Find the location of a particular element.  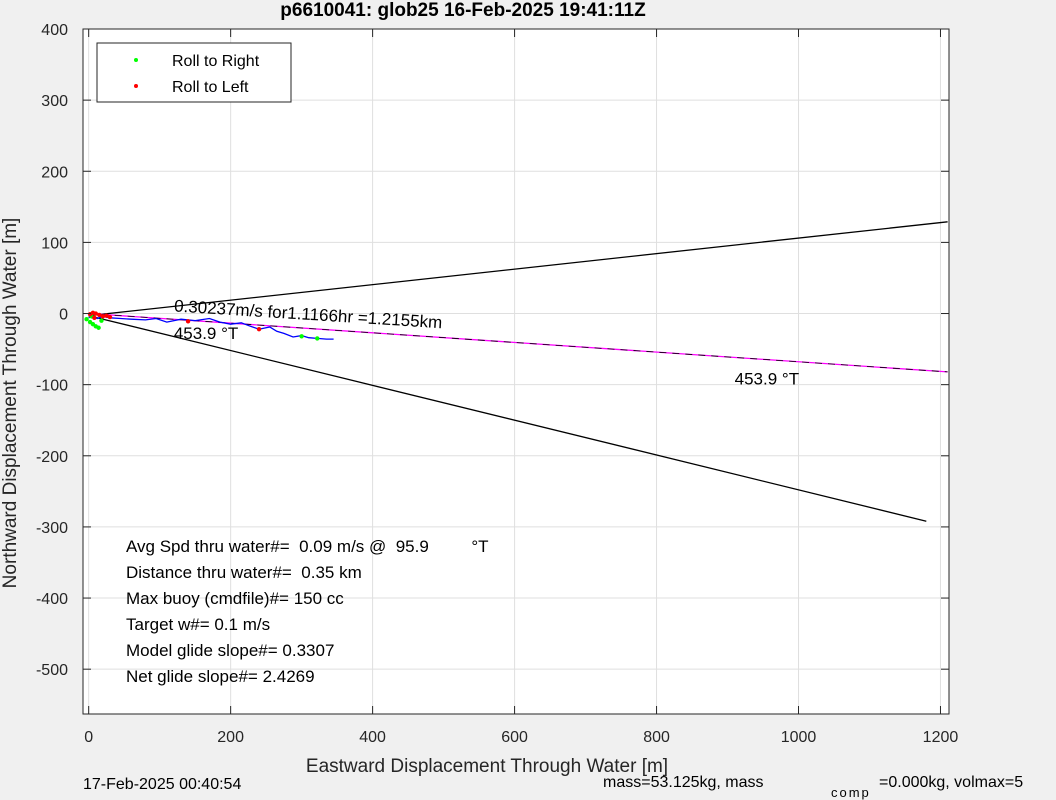

x-tick-label: 800 is located at coordinates (656, 737).